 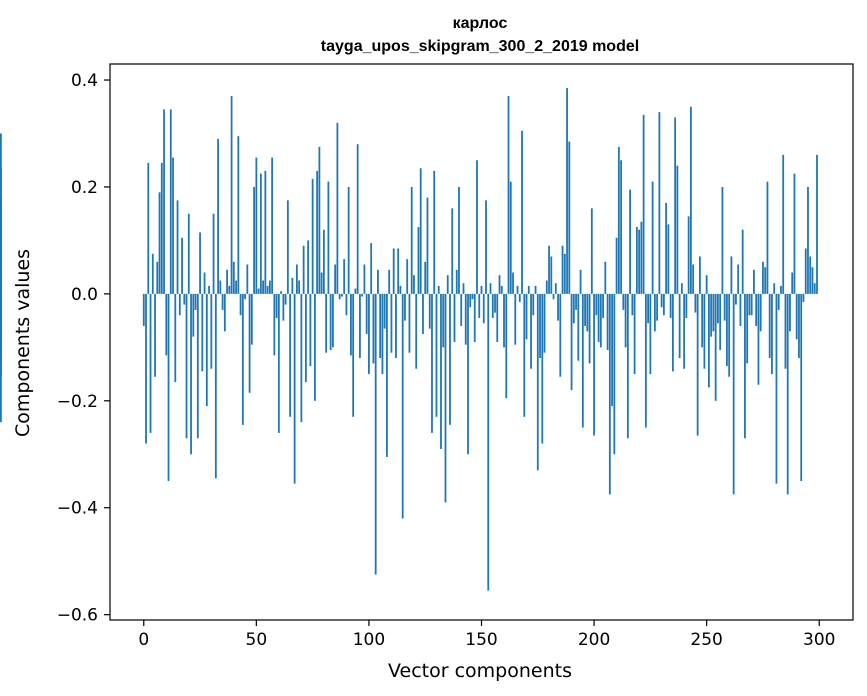 What do you see at coordinates (369, 640) in the screenshot?
I see `x-tick-label: 100` at bounding box center [369, 640].